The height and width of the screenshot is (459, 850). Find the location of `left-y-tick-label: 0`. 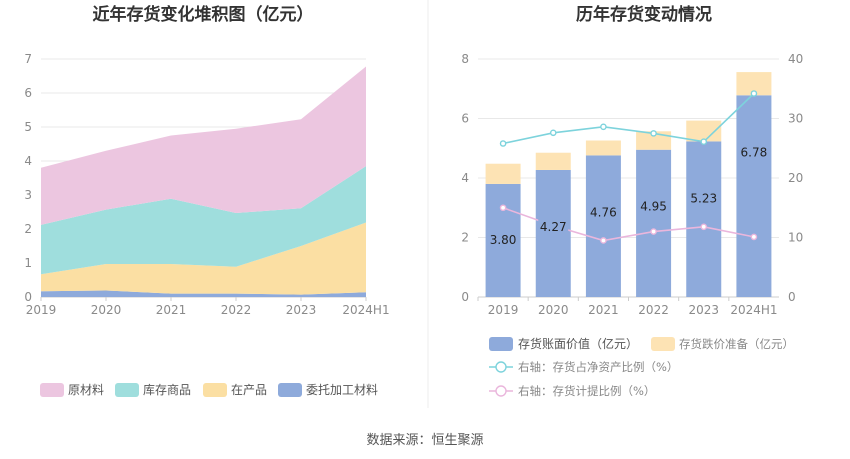

left-y-tick-label: 0 is located at coordinates (28, 297).